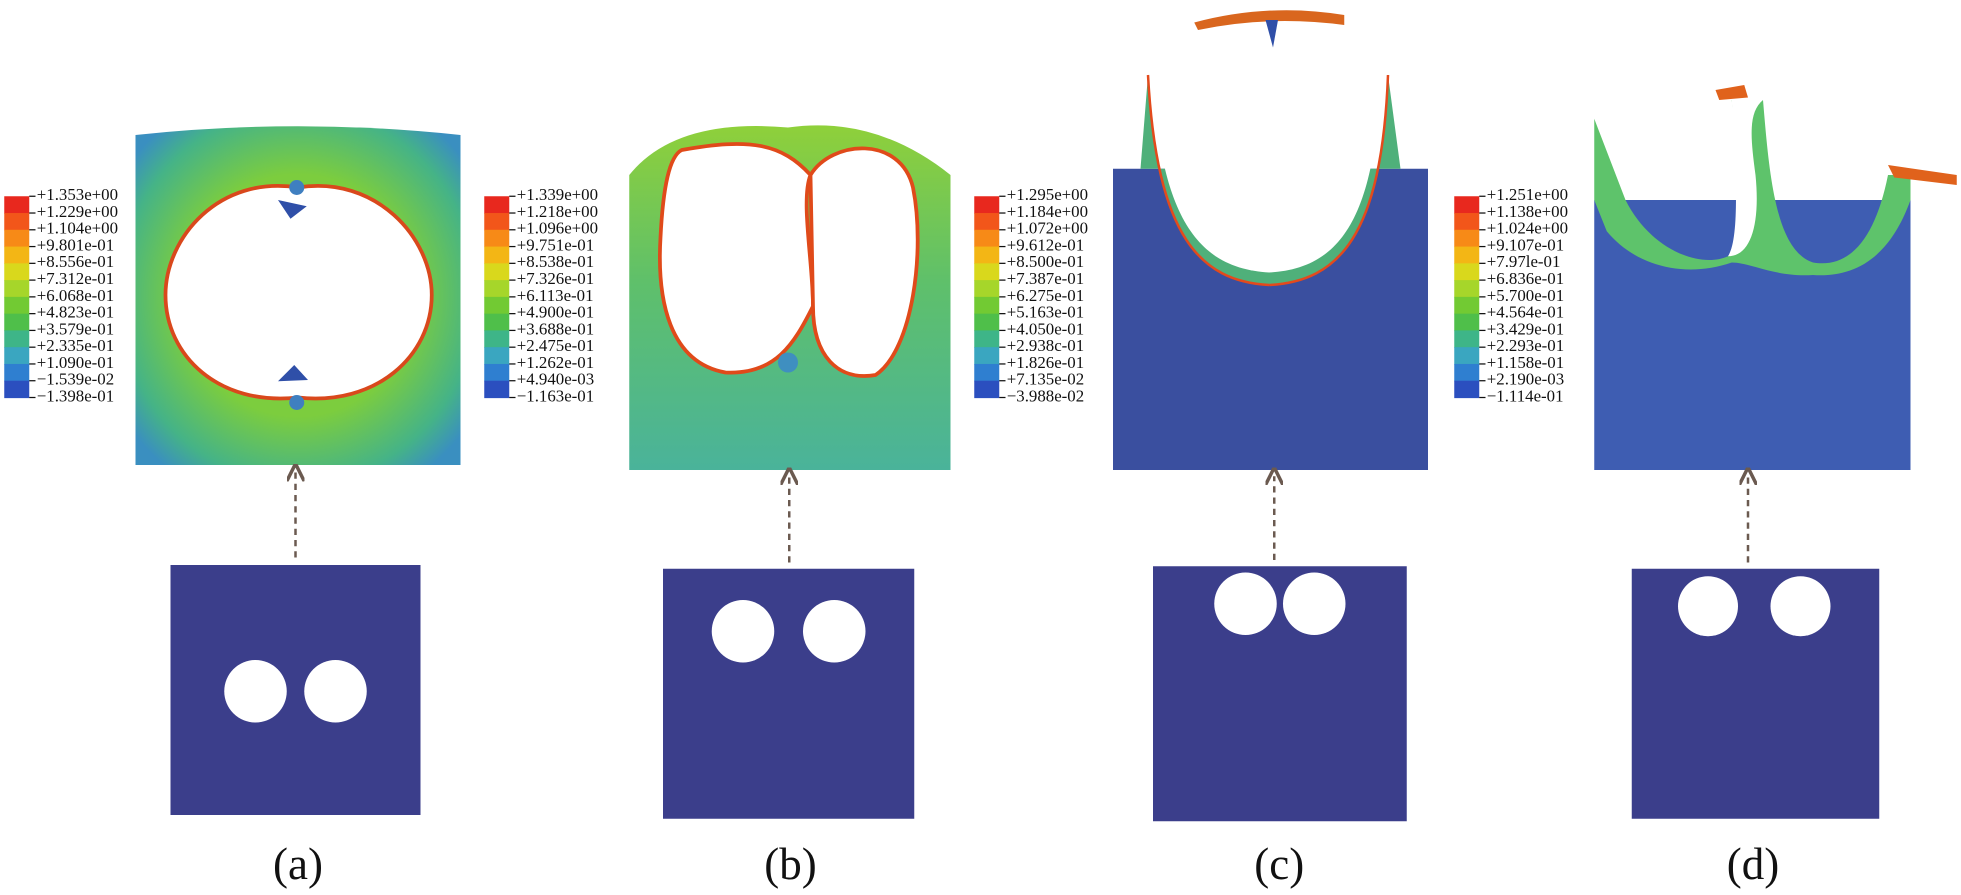 This screenshot has height=895, width=1961. I want to click on colorbar-label: +1.218e+00, so click(557, 211).